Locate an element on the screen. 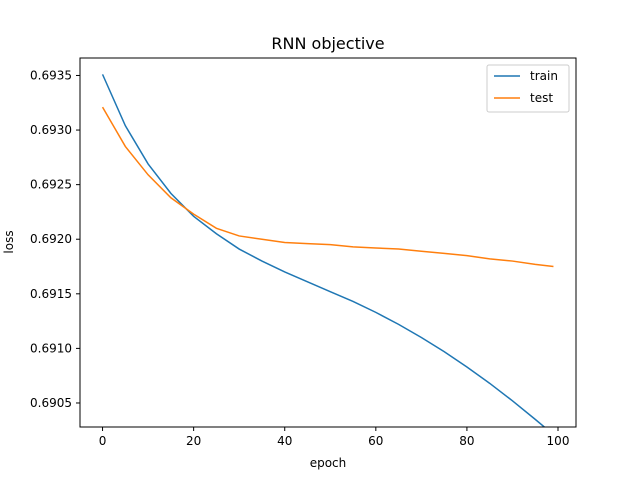  y-tick-label: 0.6925 is located at coordinates (51, 185).